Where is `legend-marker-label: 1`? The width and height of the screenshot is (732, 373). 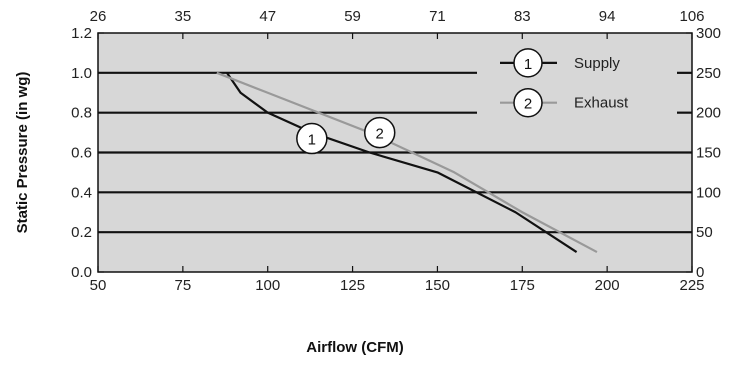 legend-marker-label: 1 is located at coordinates (528, 64).